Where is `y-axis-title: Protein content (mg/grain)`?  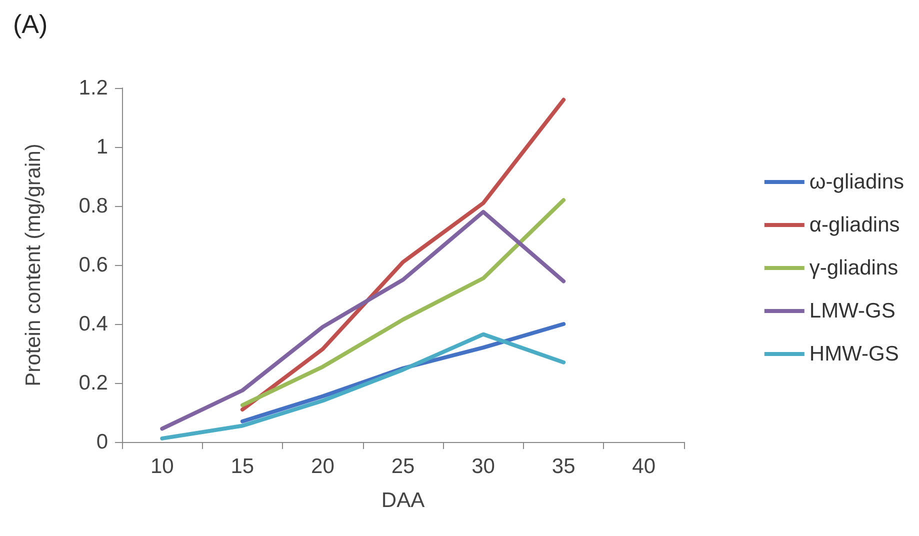
y-axis-title: Protein content (mg/grain) is located at coordinates (33, 265).